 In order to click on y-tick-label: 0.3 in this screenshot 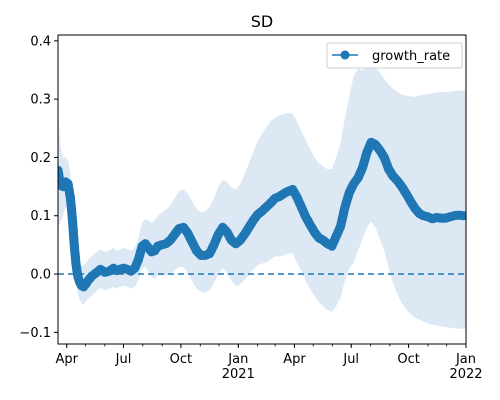, I will do `click(40, 100)`.